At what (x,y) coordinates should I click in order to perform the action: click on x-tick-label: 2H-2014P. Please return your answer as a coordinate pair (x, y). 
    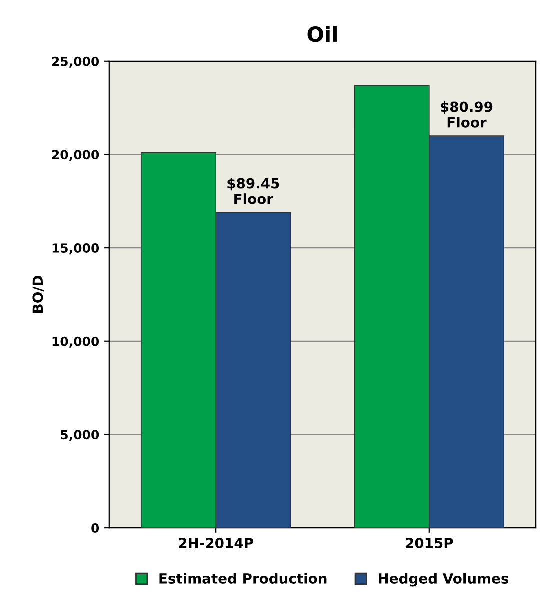
    Looking at the image, I should click on (216, 543).